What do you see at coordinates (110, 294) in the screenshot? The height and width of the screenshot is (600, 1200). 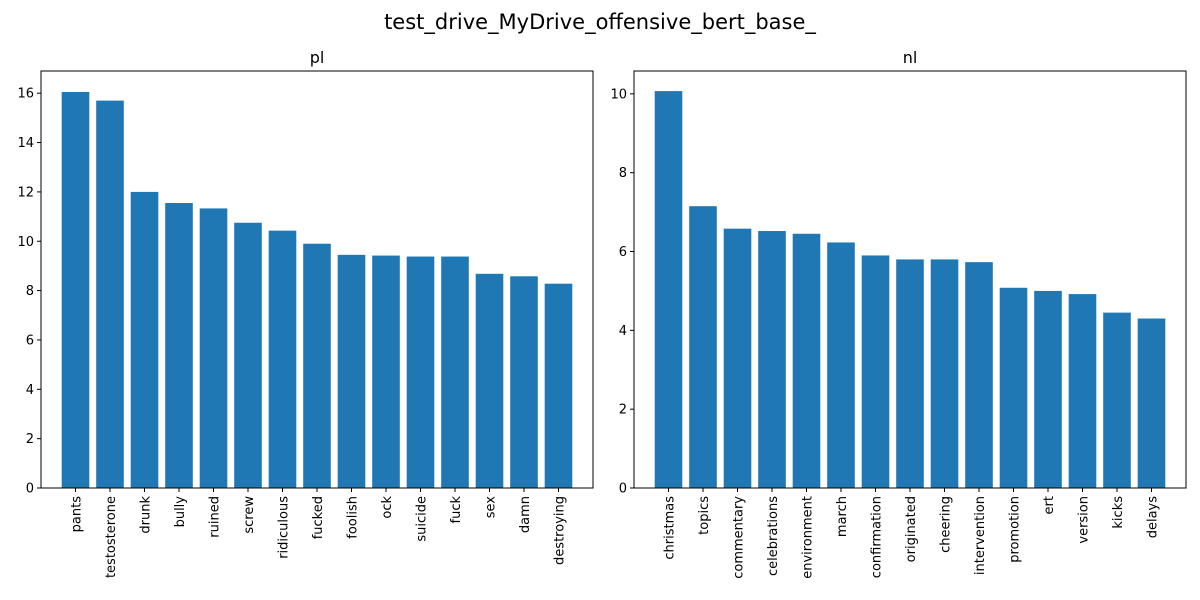 I see `bar-testosterone` at bounding box center [110, 294].